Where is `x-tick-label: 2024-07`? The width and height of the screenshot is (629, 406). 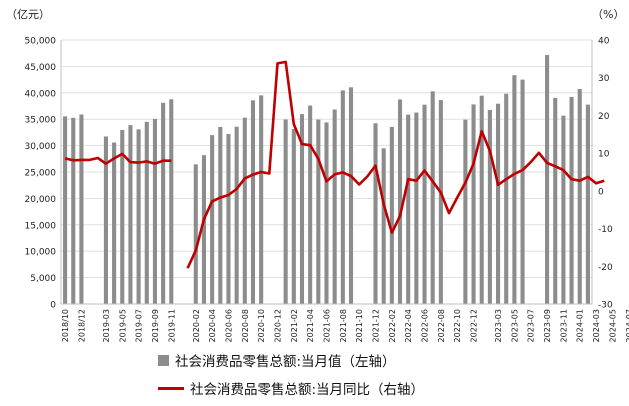
x-tick-label: 2024-07 is located at coordinates (627, 325).